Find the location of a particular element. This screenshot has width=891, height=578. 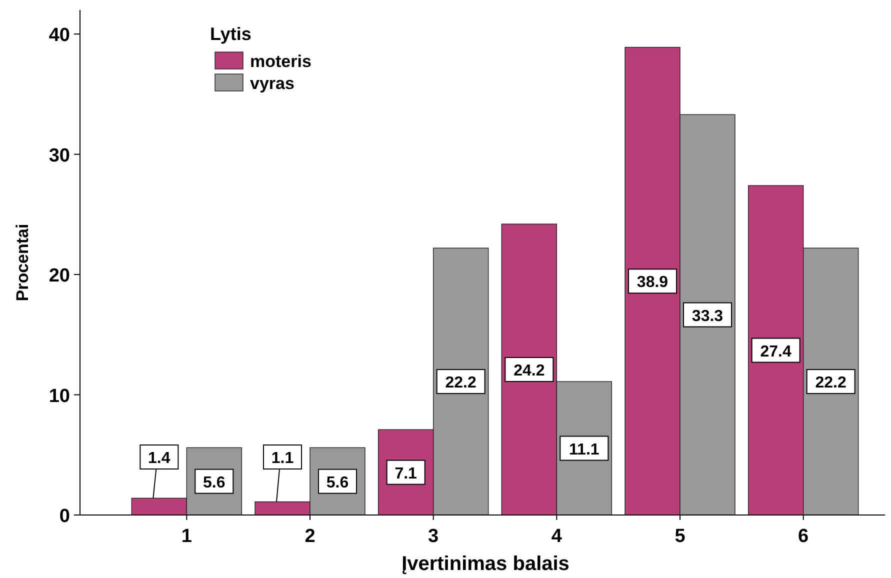

y-tick-label: 20 is located at coordinates (59, 276).